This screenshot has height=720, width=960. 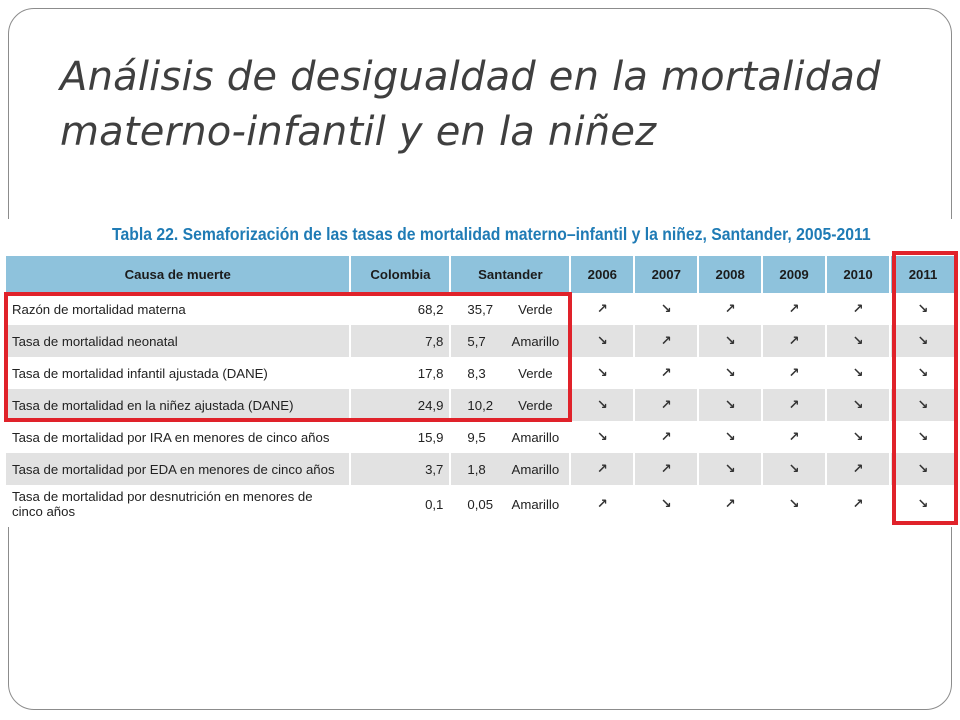 I want to click on santander-value: 0,05, so click(x=480, y=504).